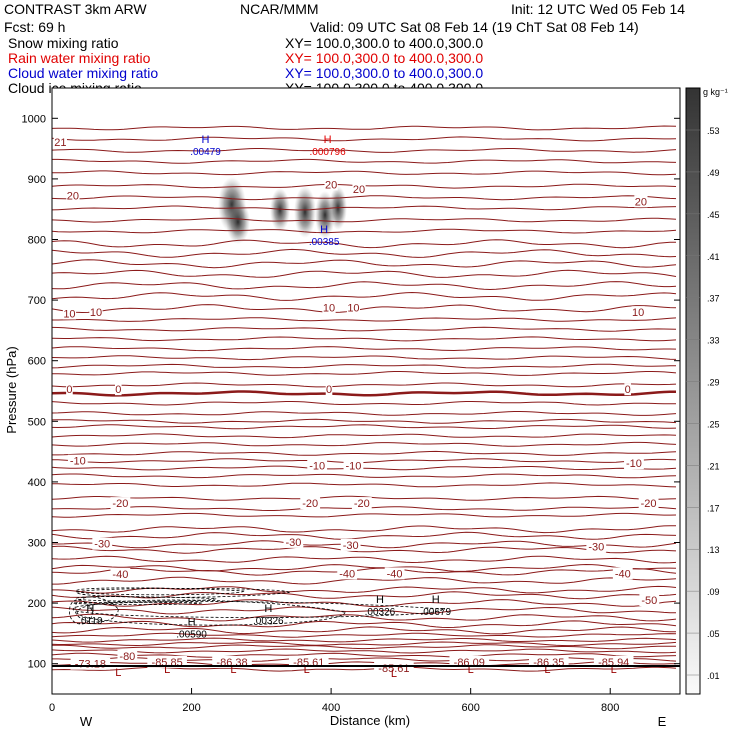  What do you see at coordinates (324, 242) in the screenshot?
I see `extremum-value: .00385` at bounding box center [324, 242].